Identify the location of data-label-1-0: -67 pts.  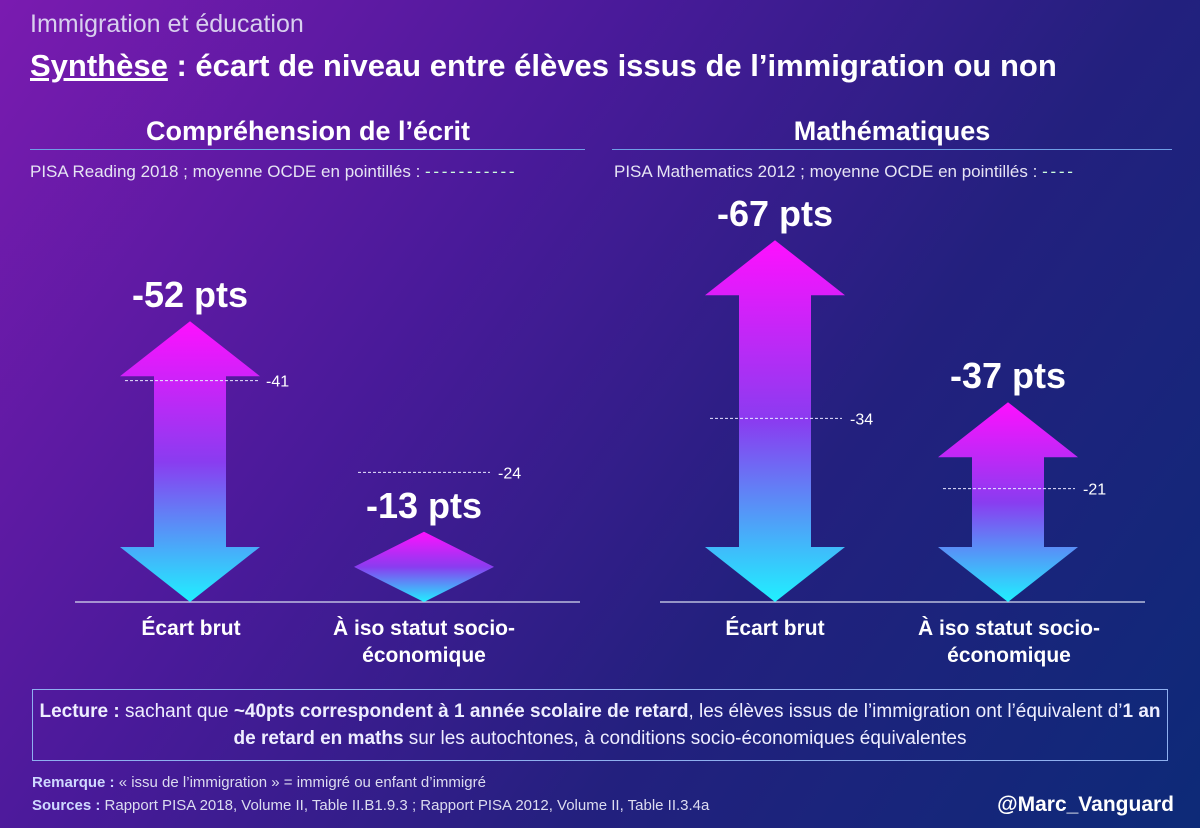
(775, 213).